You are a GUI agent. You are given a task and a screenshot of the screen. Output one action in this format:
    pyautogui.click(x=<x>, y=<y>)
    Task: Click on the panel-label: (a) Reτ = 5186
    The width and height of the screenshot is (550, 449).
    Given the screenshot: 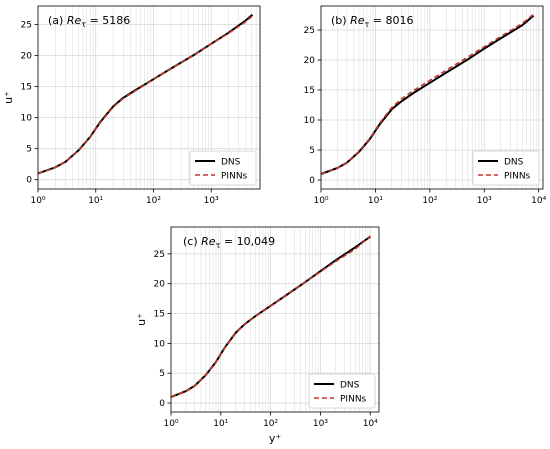 What is the action you would take?
    pyautogui.click(x=89, y=21)
    